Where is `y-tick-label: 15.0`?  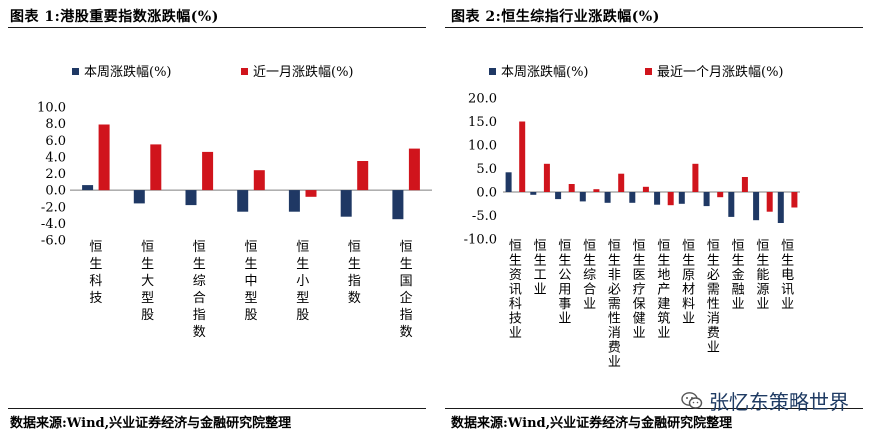
y-tick-label: 15.0 is located at coordinates (482, 122).